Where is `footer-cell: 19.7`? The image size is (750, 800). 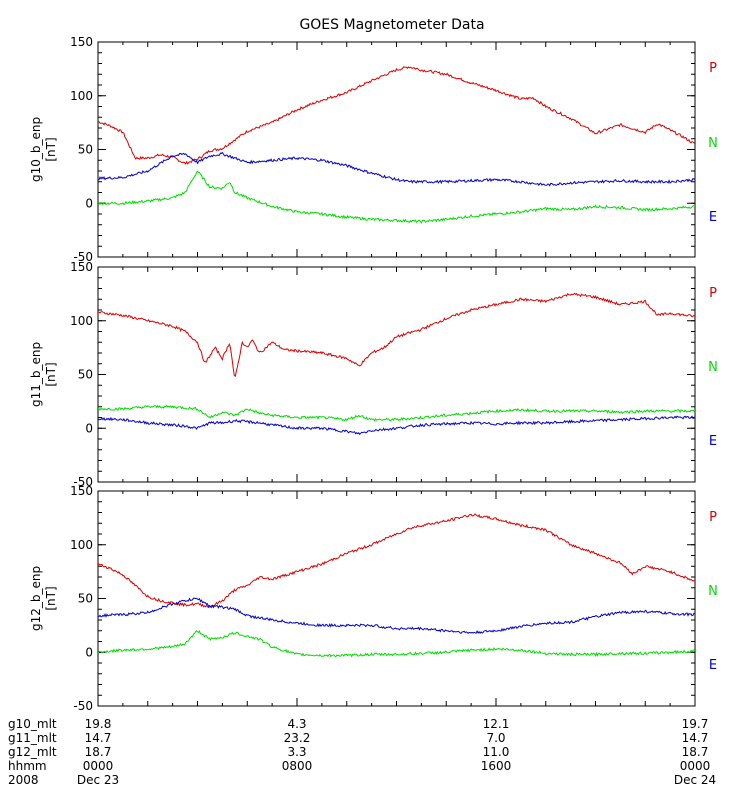 footer-cell: 19.7 is located at coordinates (695, 724).